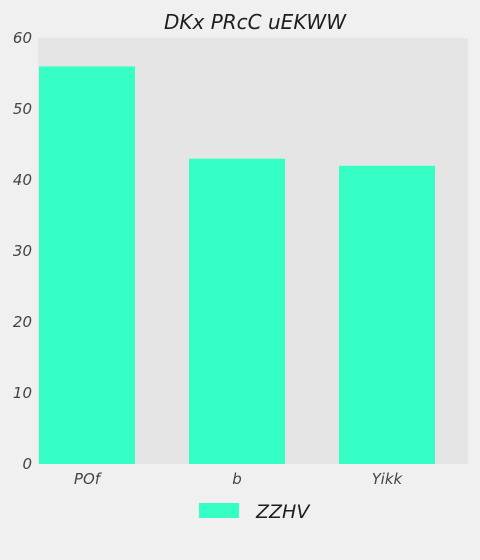  I want to click on x-tick-label: POf, so click(88, 479).